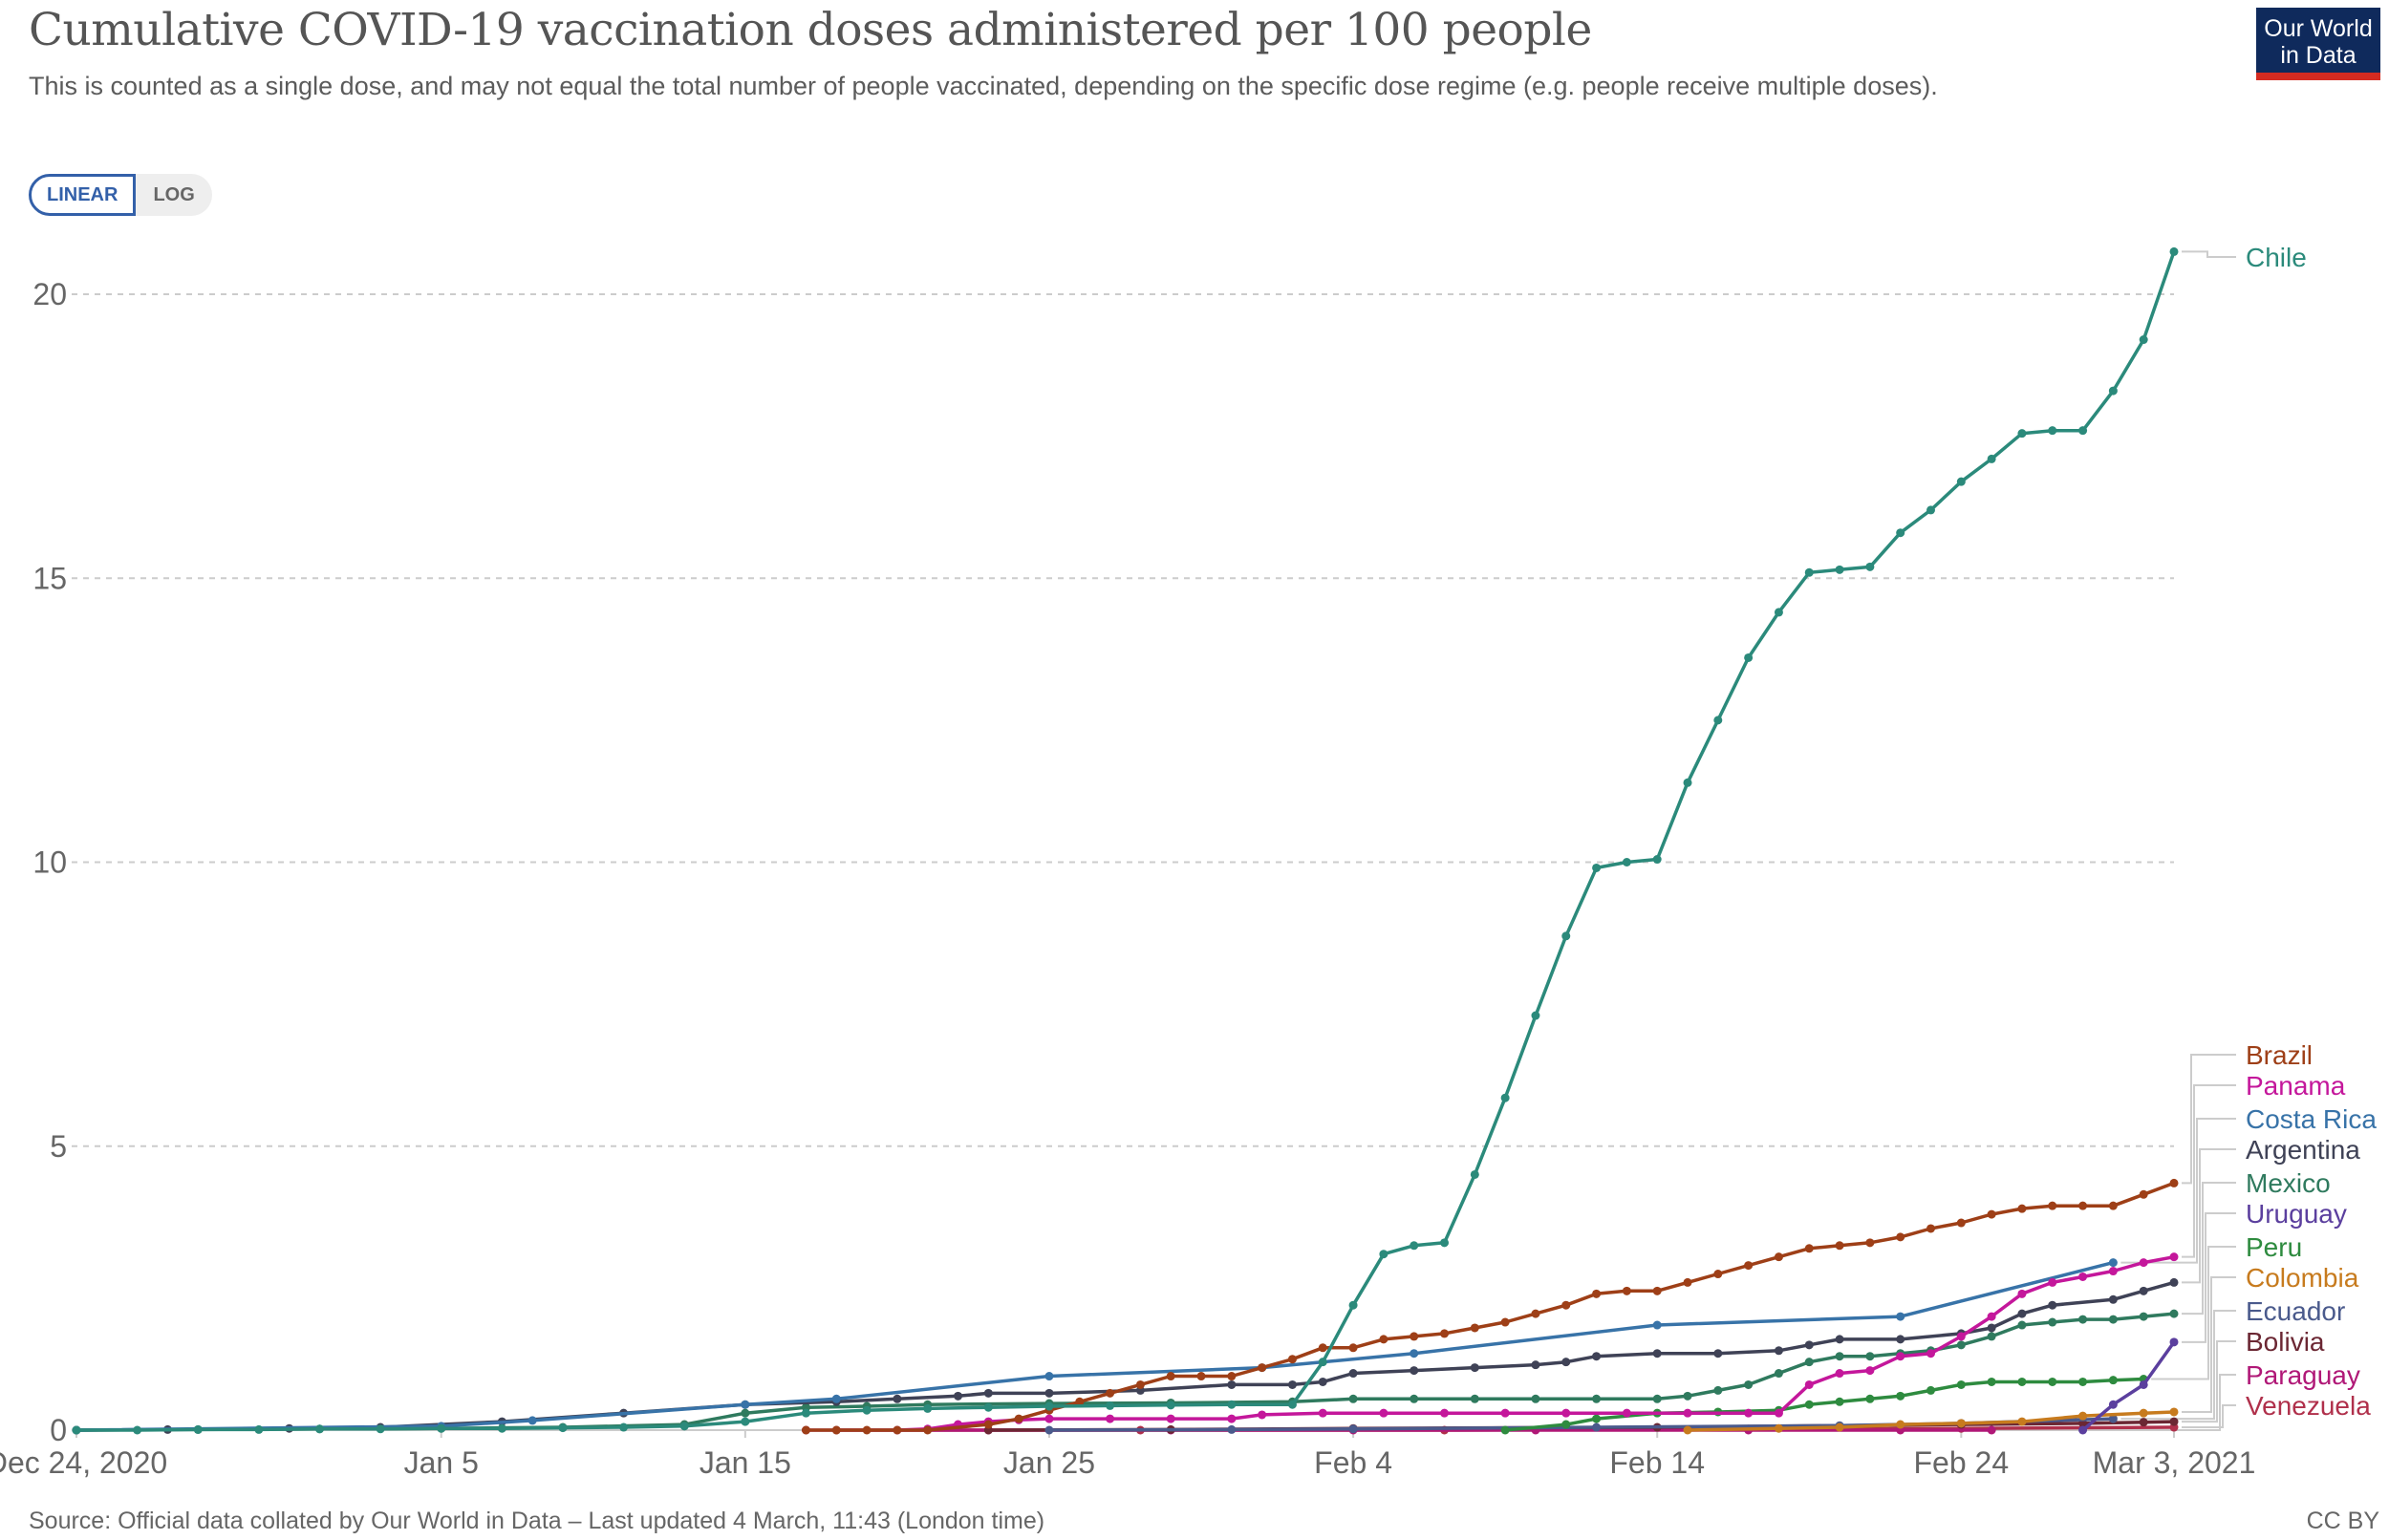 Image resolution: width=2389 pixels, height=1540 pixels. Describe the element at coordinates (2128, 1386) in the screenshot. I see `series-uruguay` at that location.